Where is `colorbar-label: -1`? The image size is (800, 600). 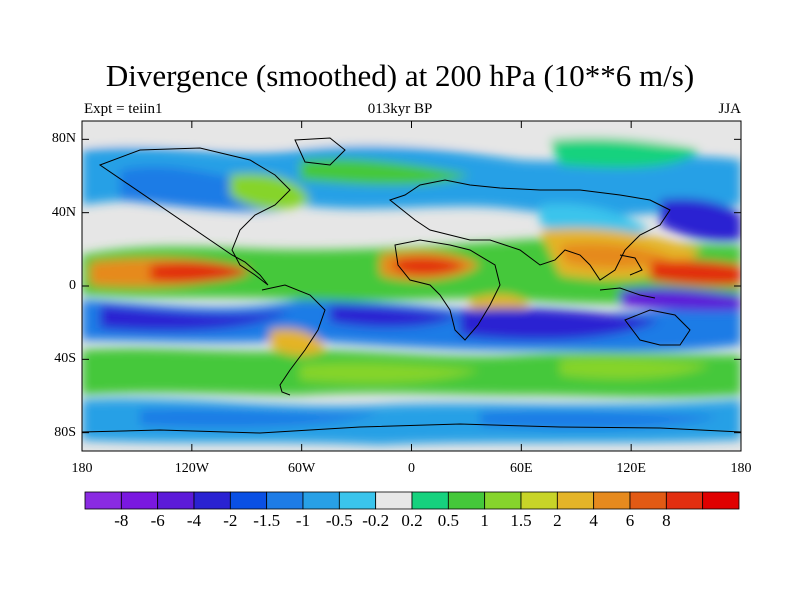 colorbar-label: -1 is located at coordinates (303, 520).